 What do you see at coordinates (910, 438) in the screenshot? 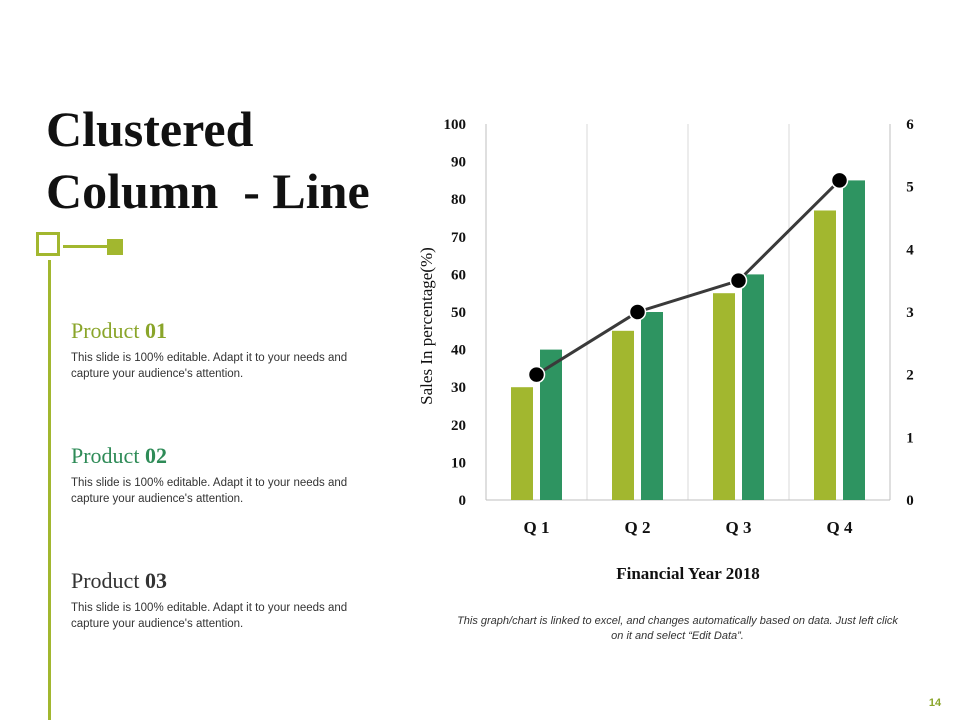
I see `y2-tick-label: 1` at bounding box center [910, 438].